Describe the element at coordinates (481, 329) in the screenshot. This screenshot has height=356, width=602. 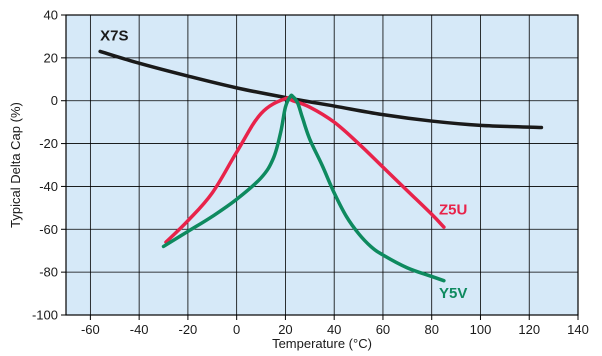
I see `x-tick-label: 100` at that location.